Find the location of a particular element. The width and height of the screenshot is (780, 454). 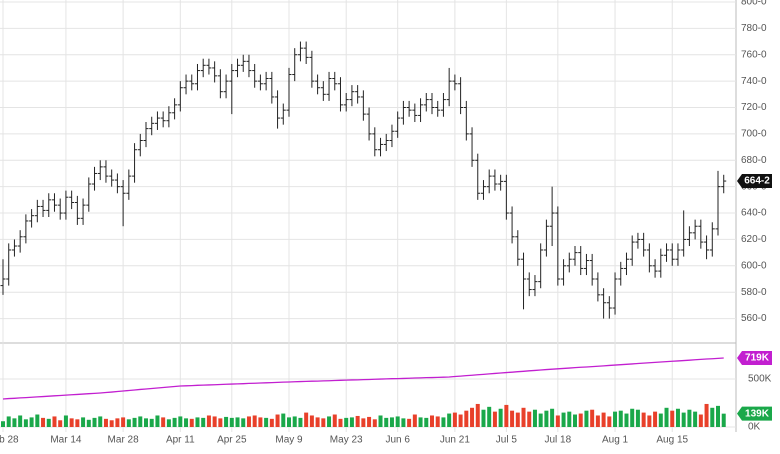

volume-badge is located at coordinates (754, 413).